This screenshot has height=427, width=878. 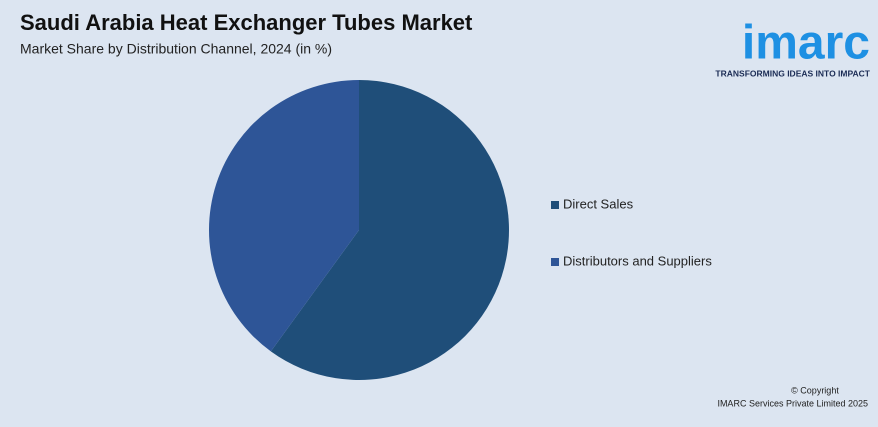 I want to click on pie-slice, so click(x=284, y=216).